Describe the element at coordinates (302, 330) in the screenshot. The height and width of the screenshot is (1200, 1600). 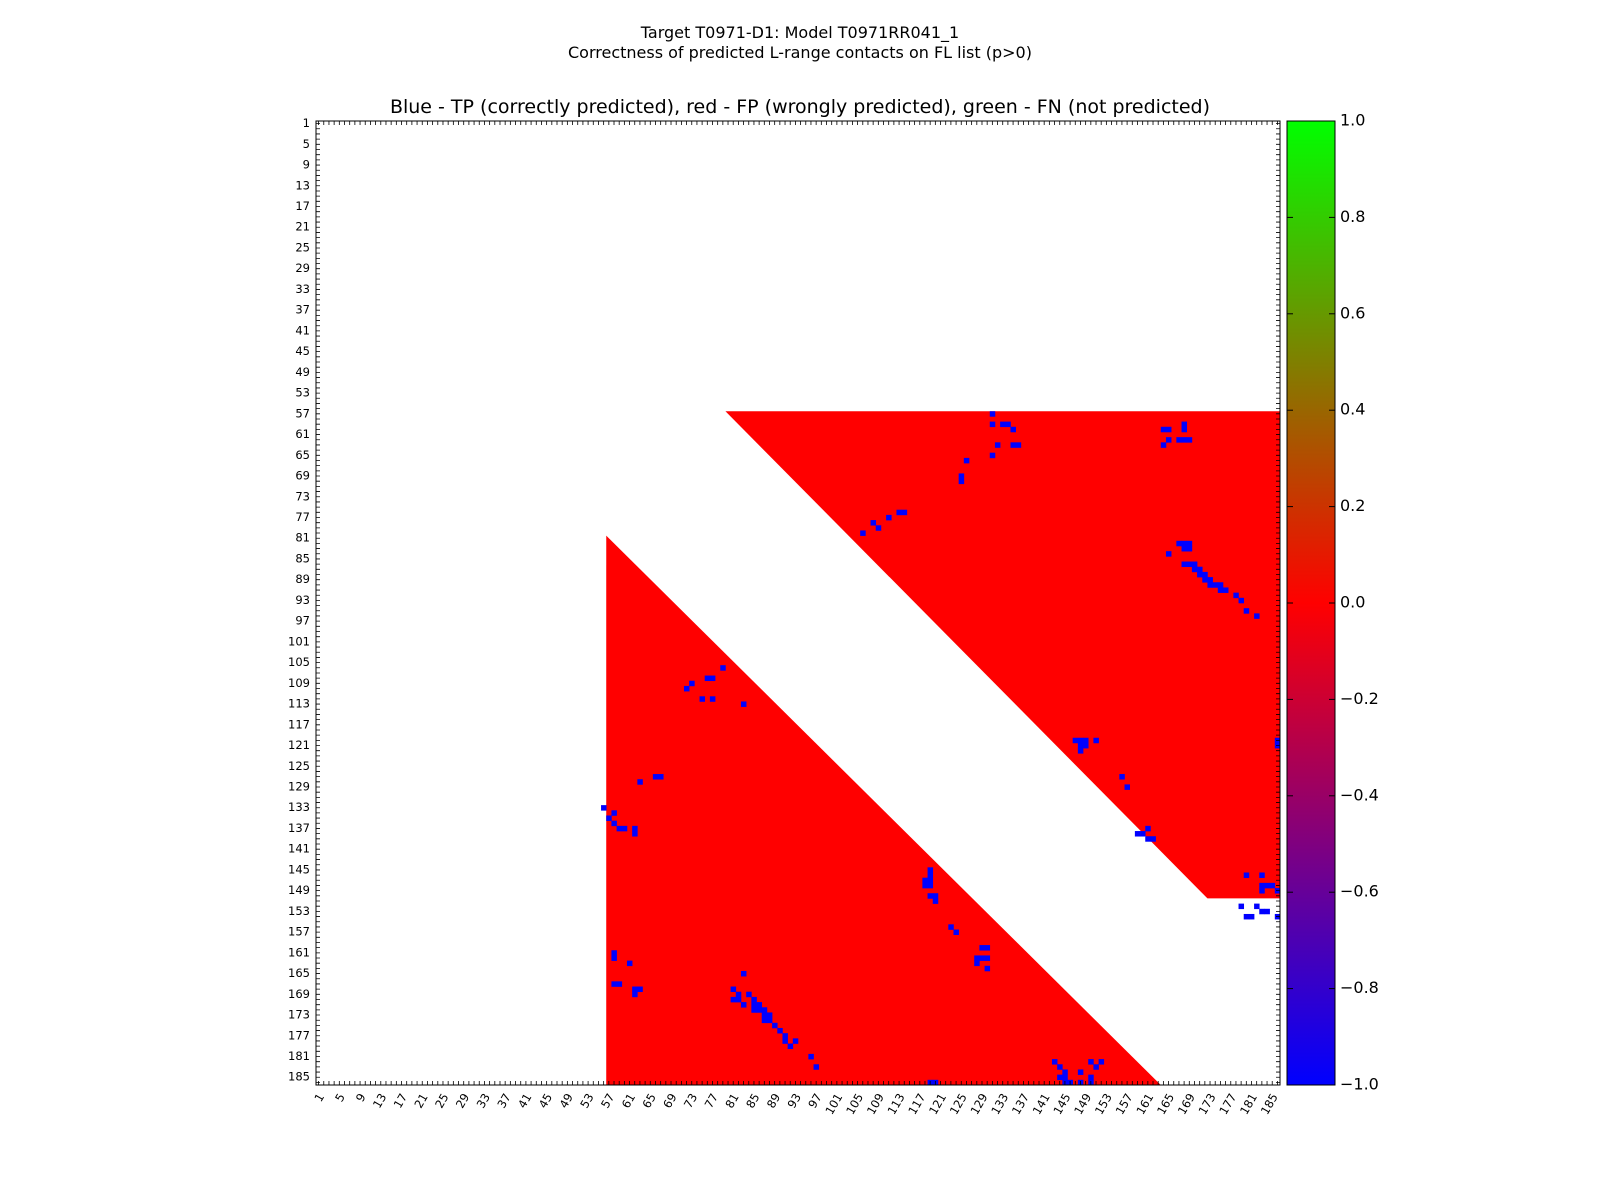
I see `y-tick-label: 41` at that location.